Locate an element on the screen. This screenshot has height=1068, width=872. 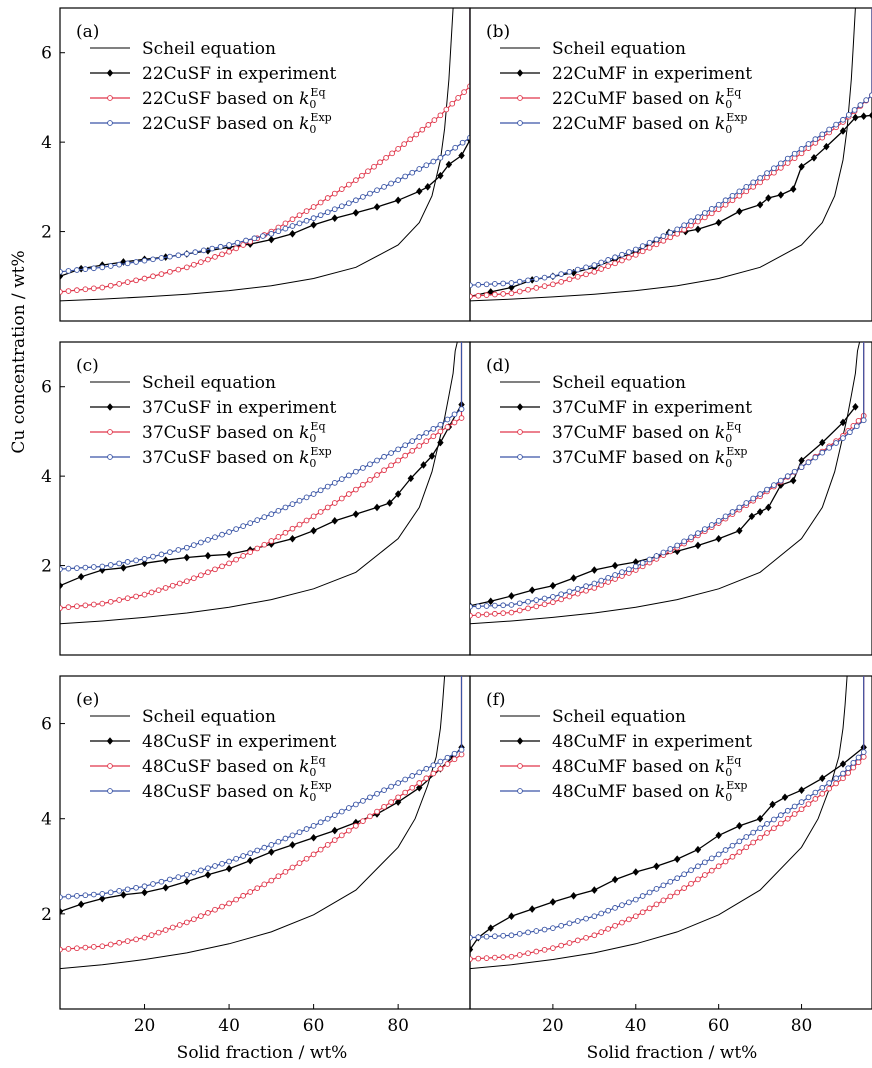
legend-superscript: Eq is located at coordinates (733, 760).